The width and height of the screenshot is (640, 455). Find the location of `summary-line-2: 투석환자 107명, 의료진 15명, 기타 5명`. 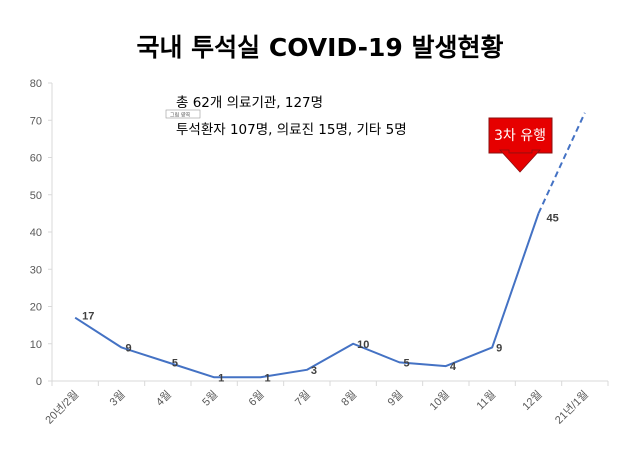

summary-line-2: 투석환자 107명, 의료진 15명, 기타 5명 is located at coordinates (291, 130).